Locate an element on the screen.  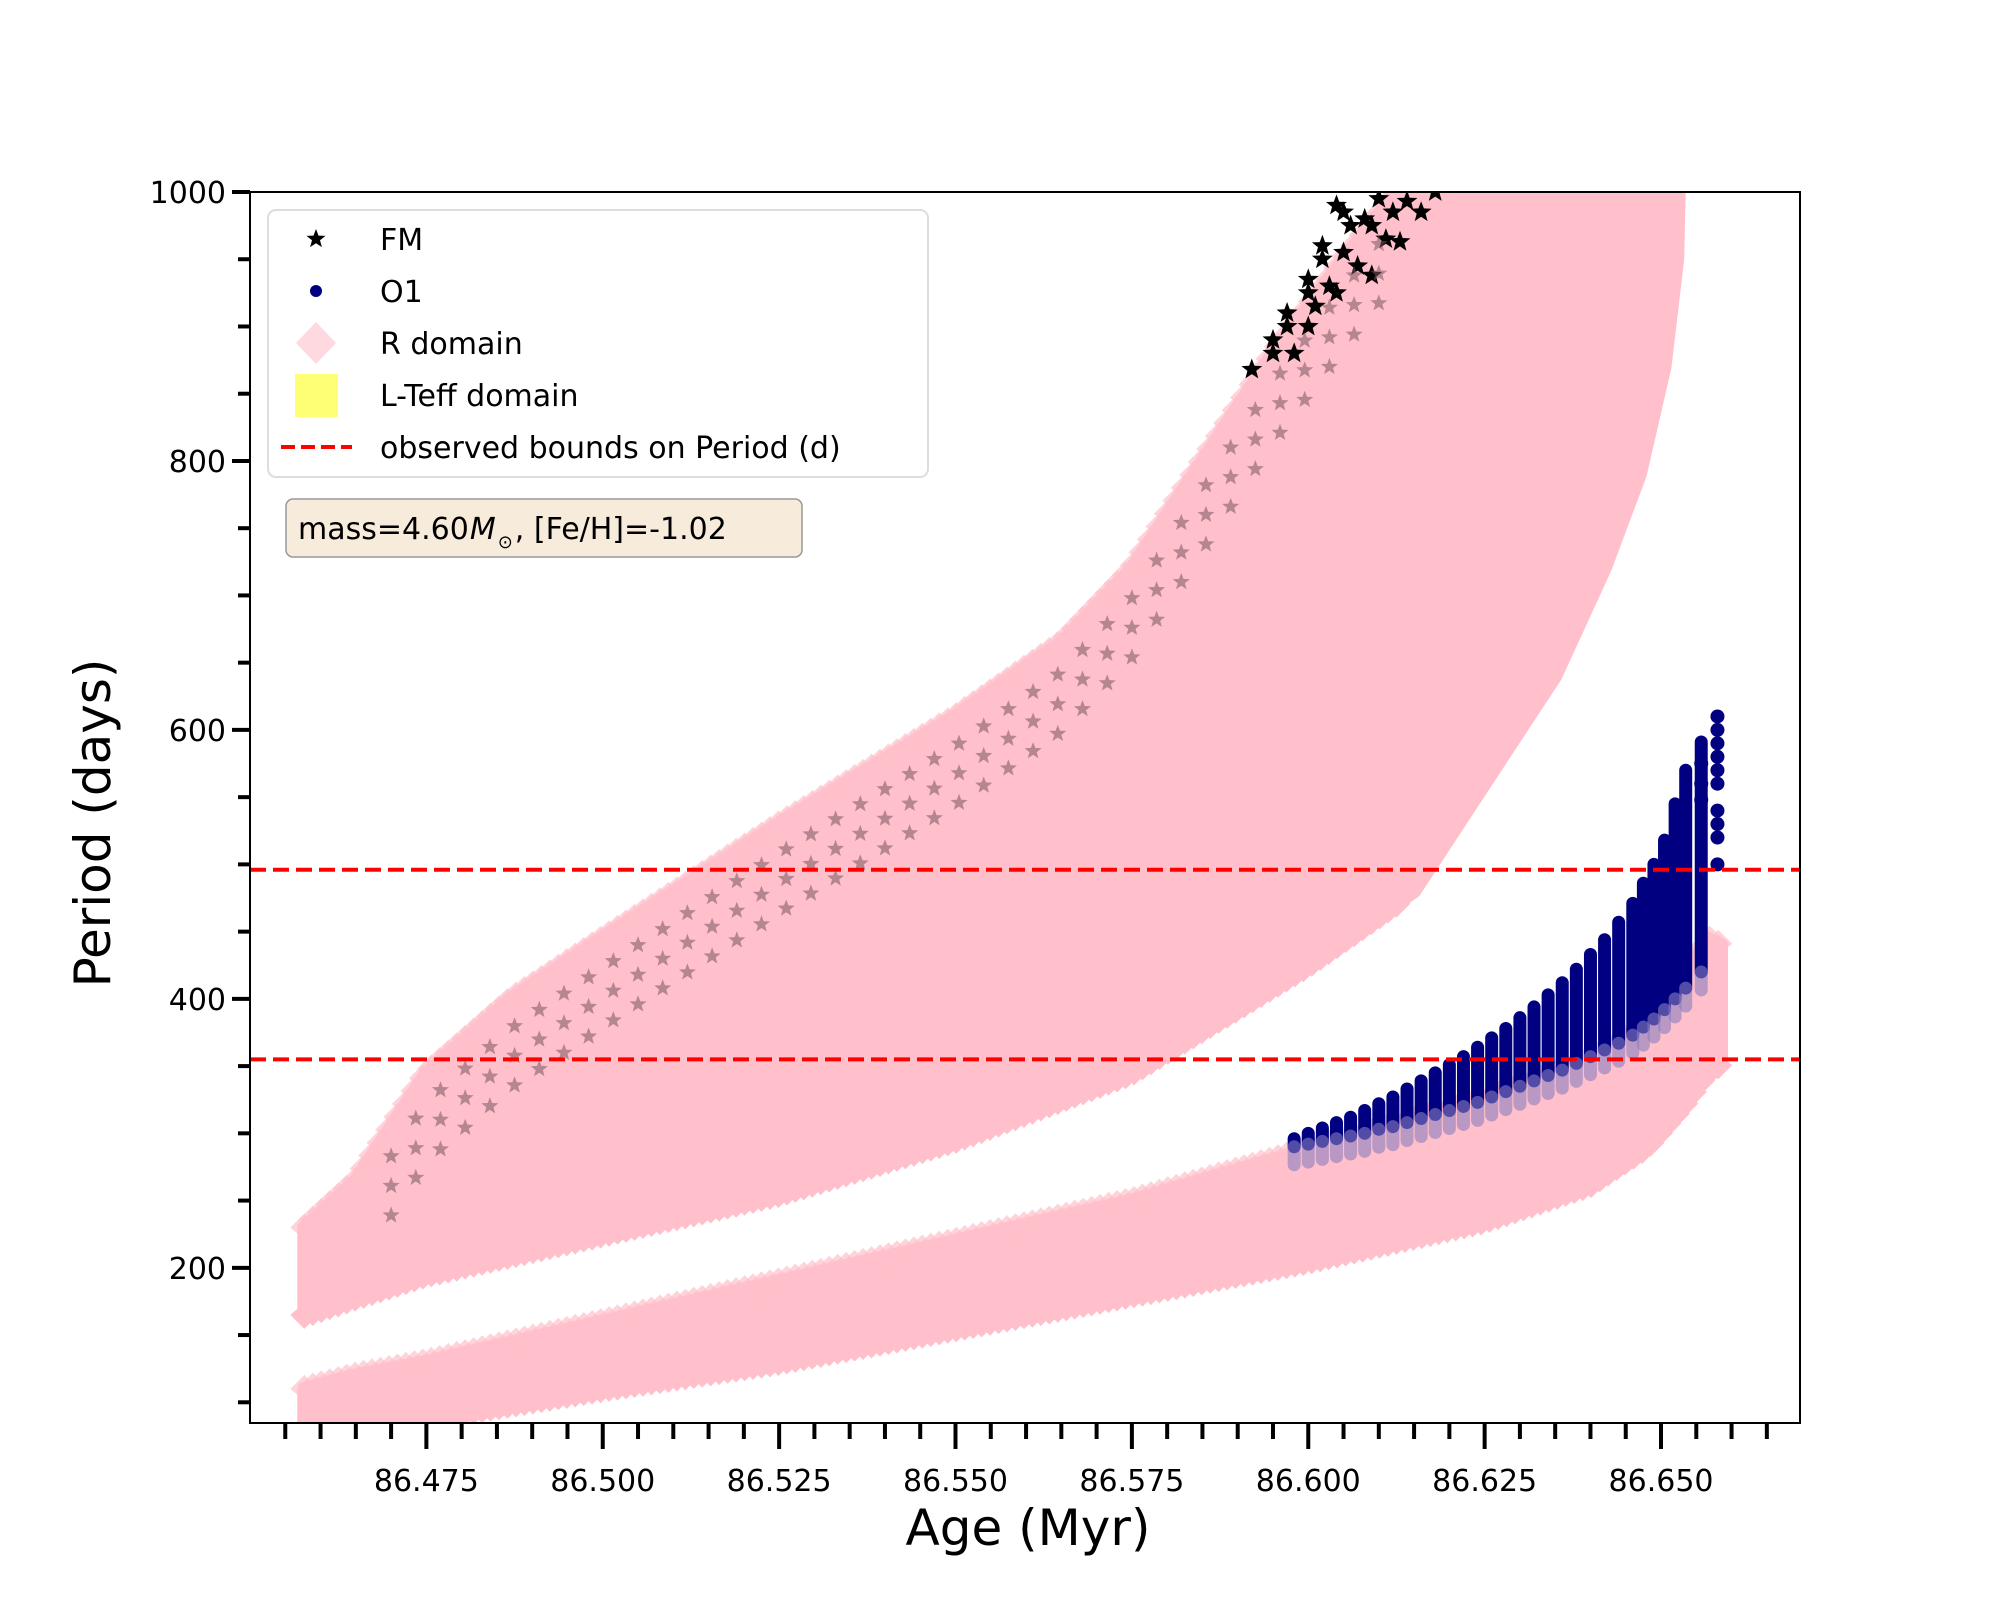
y-axis: 200 400 600 800 1000 is located at coordinates (200, 790).